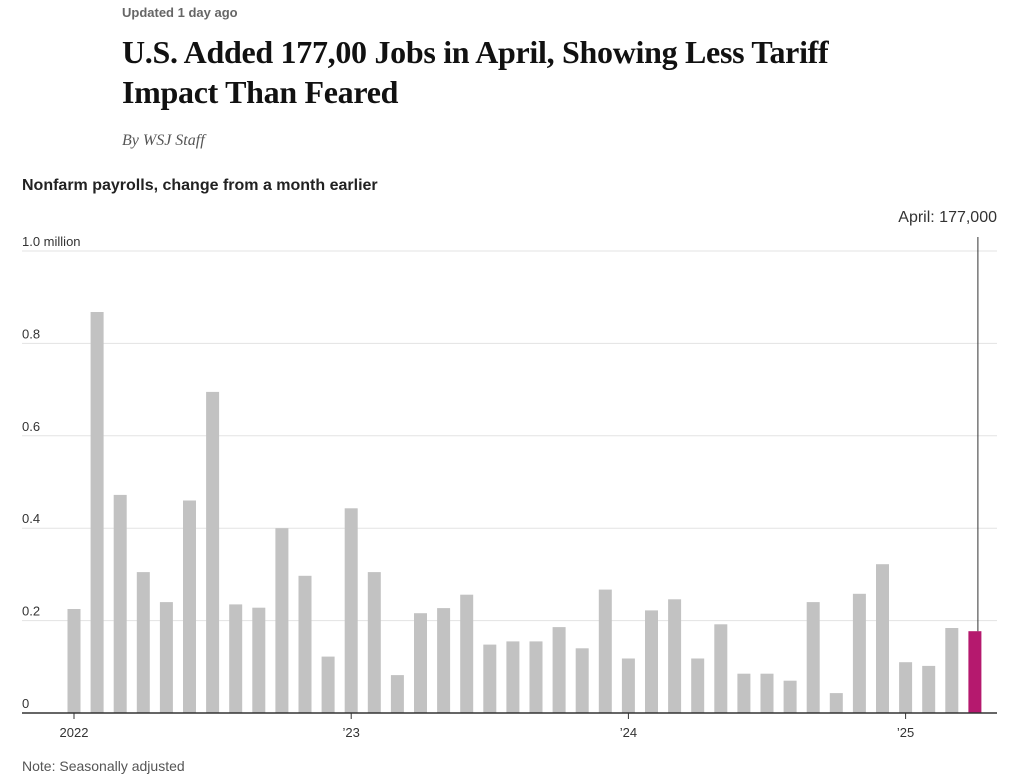 The width and height of the screenshot is (1010, 780). Describe the element at coordinates (351, 732) in the screenshot. I see `x-tick-label: ’23` at that location.